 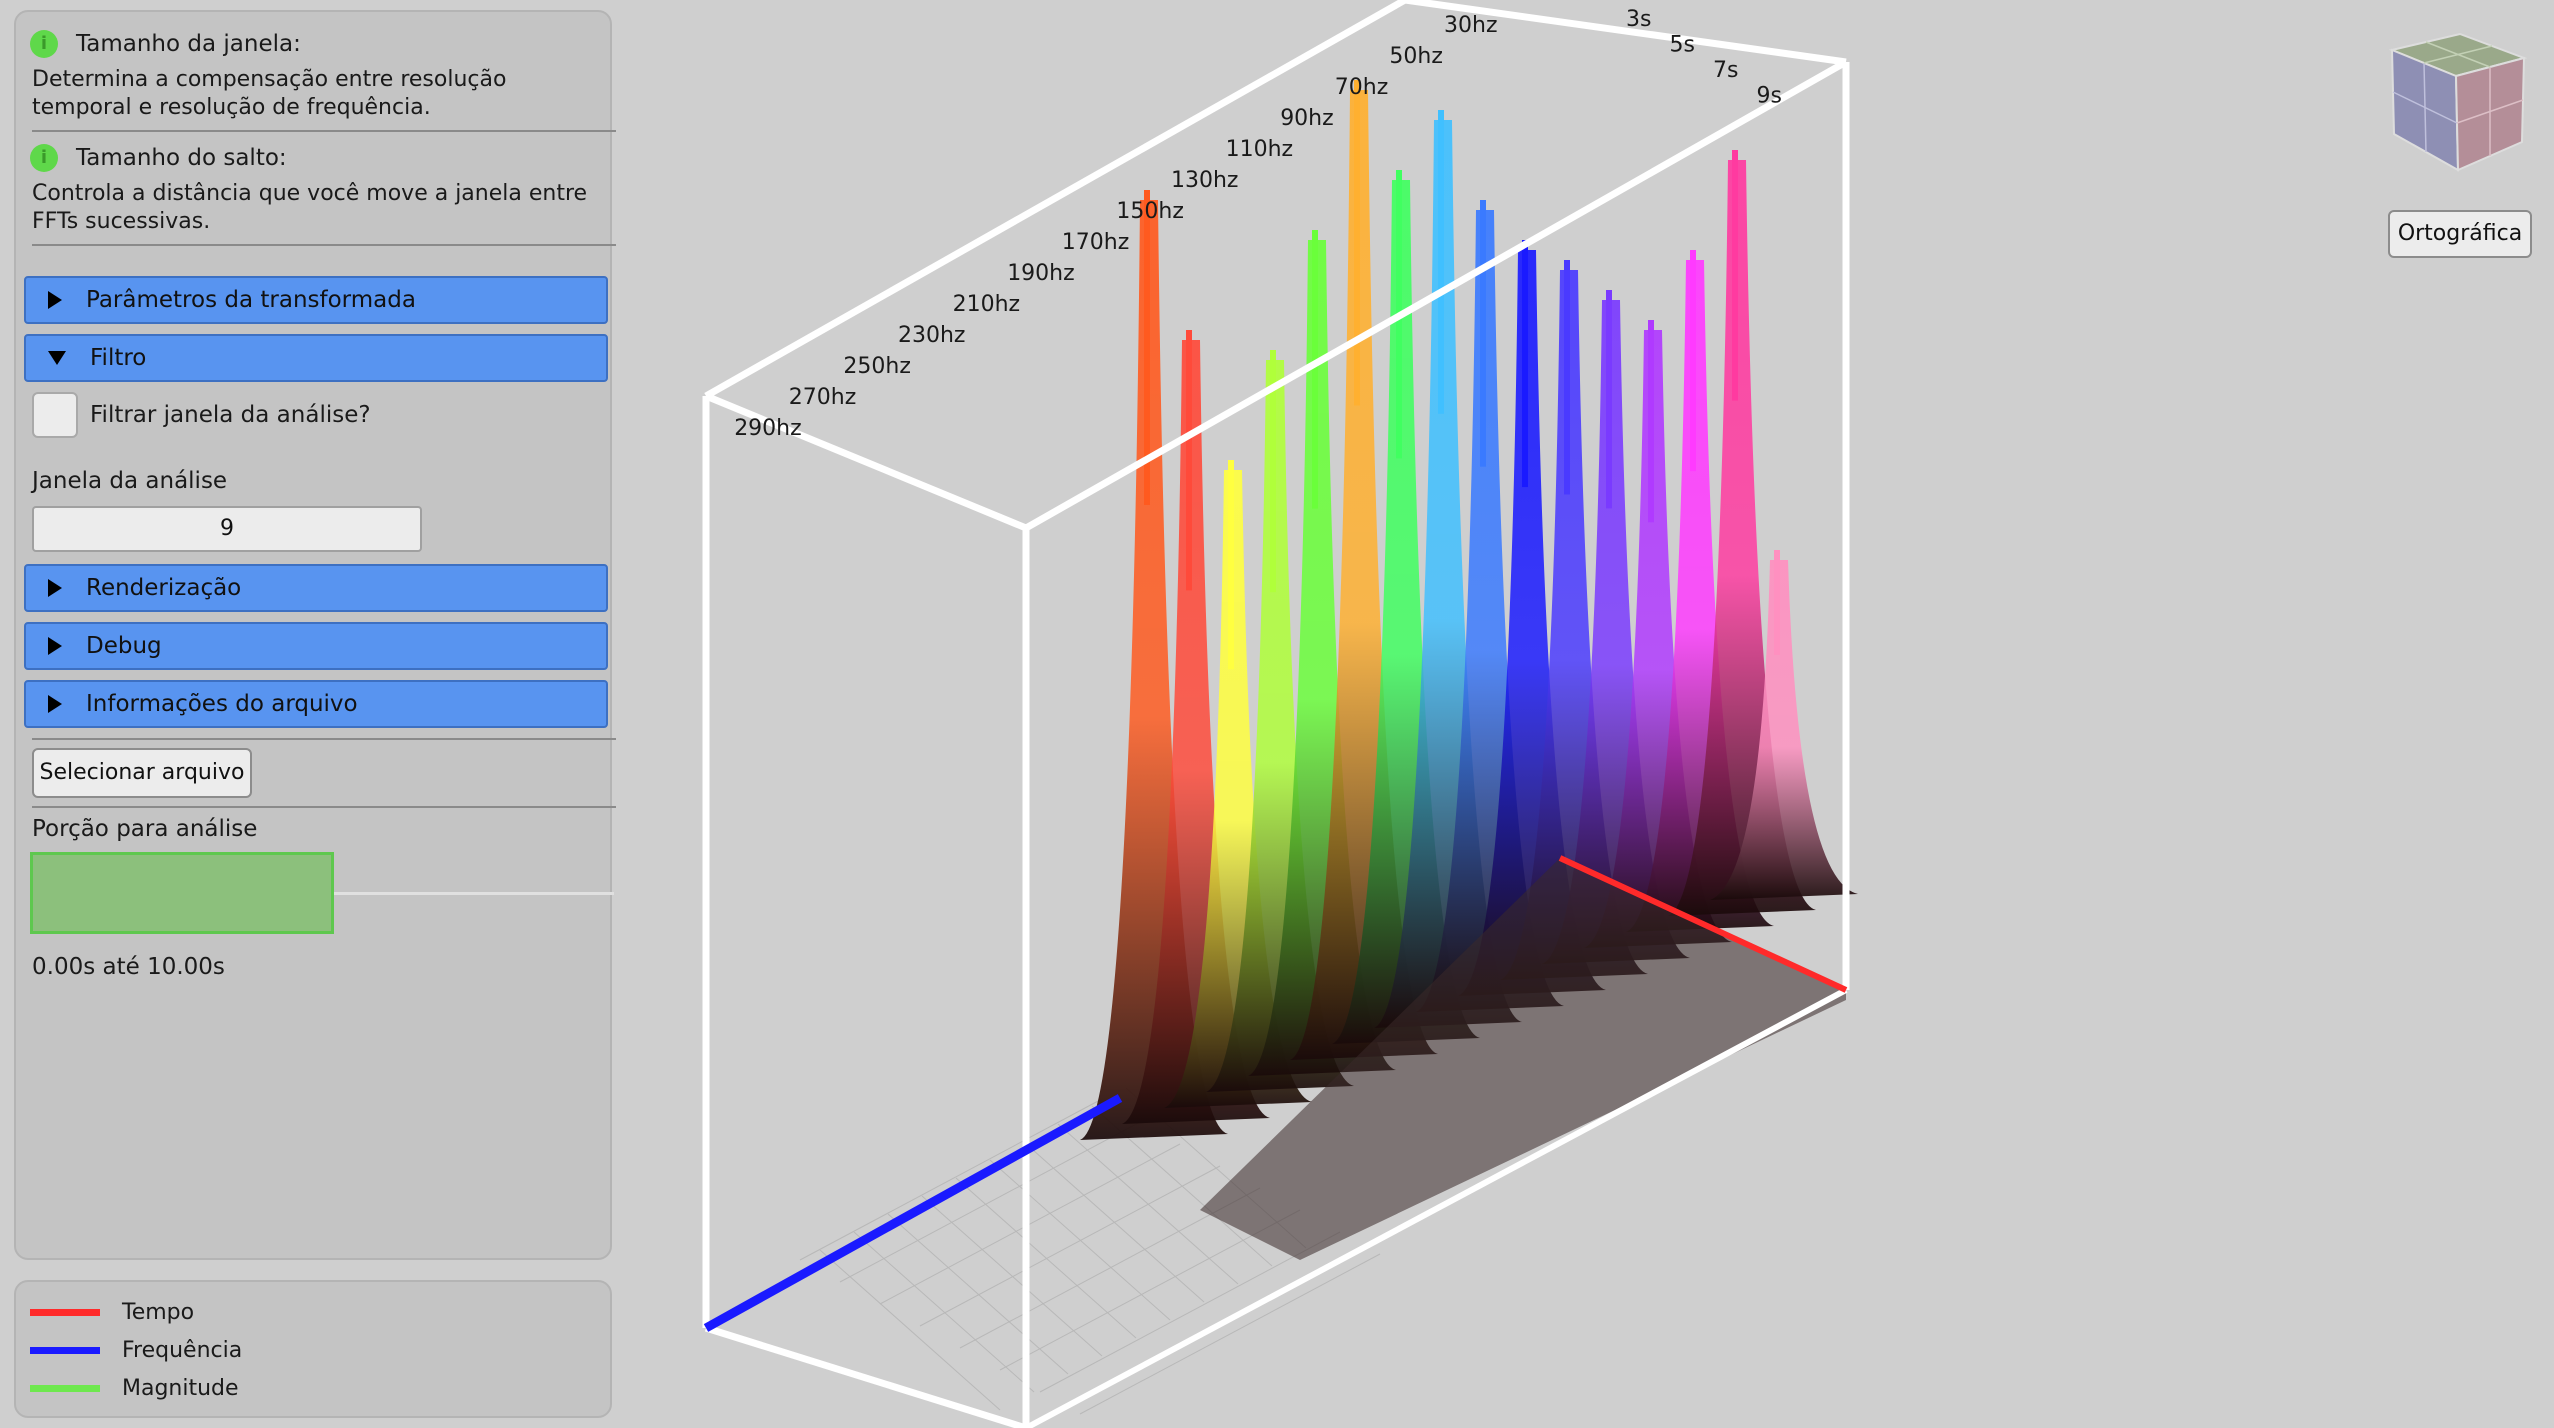 I want to click on freq-tick-label: 50hz, so click(x=1416, y=56).